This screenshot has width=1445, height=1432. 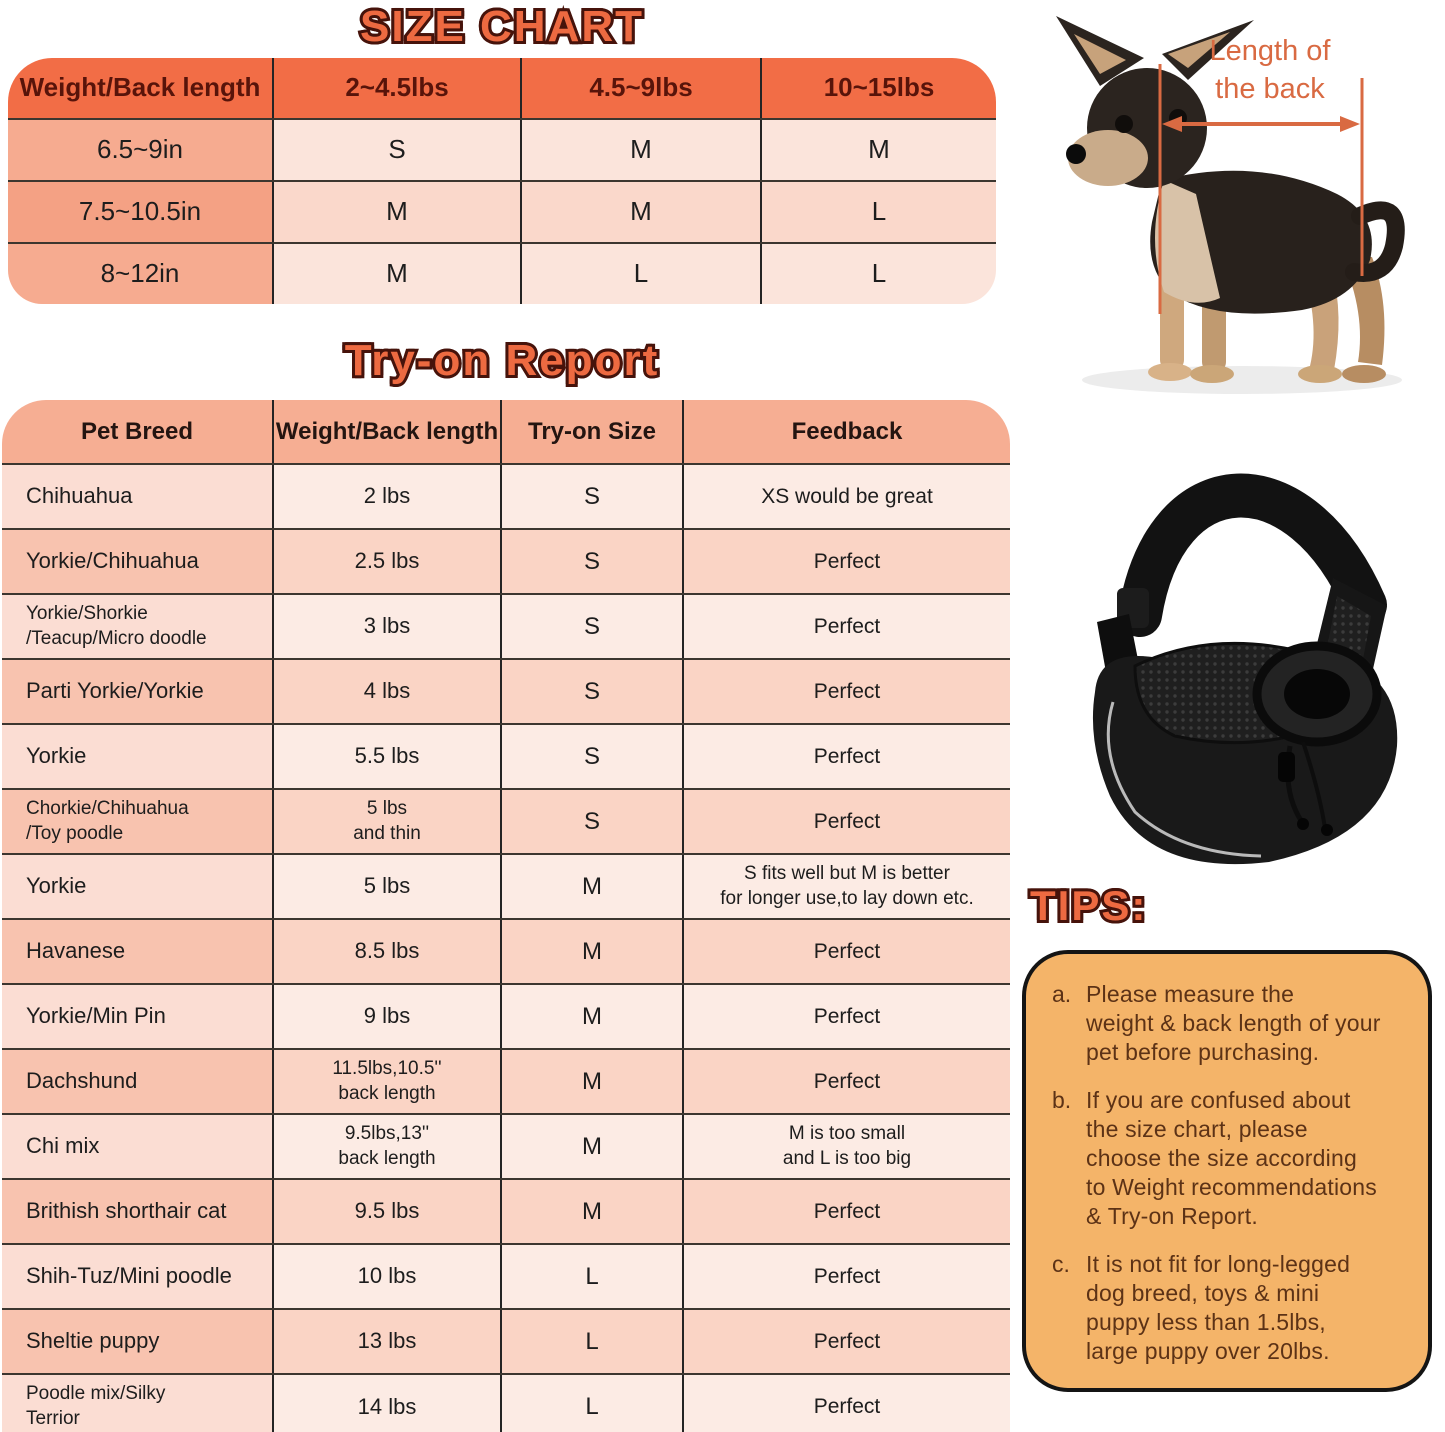 What do you see at coordinates (1252, 555) in the screenshot?
I see `shoulder-strap` at bounding box center [1252, 555].